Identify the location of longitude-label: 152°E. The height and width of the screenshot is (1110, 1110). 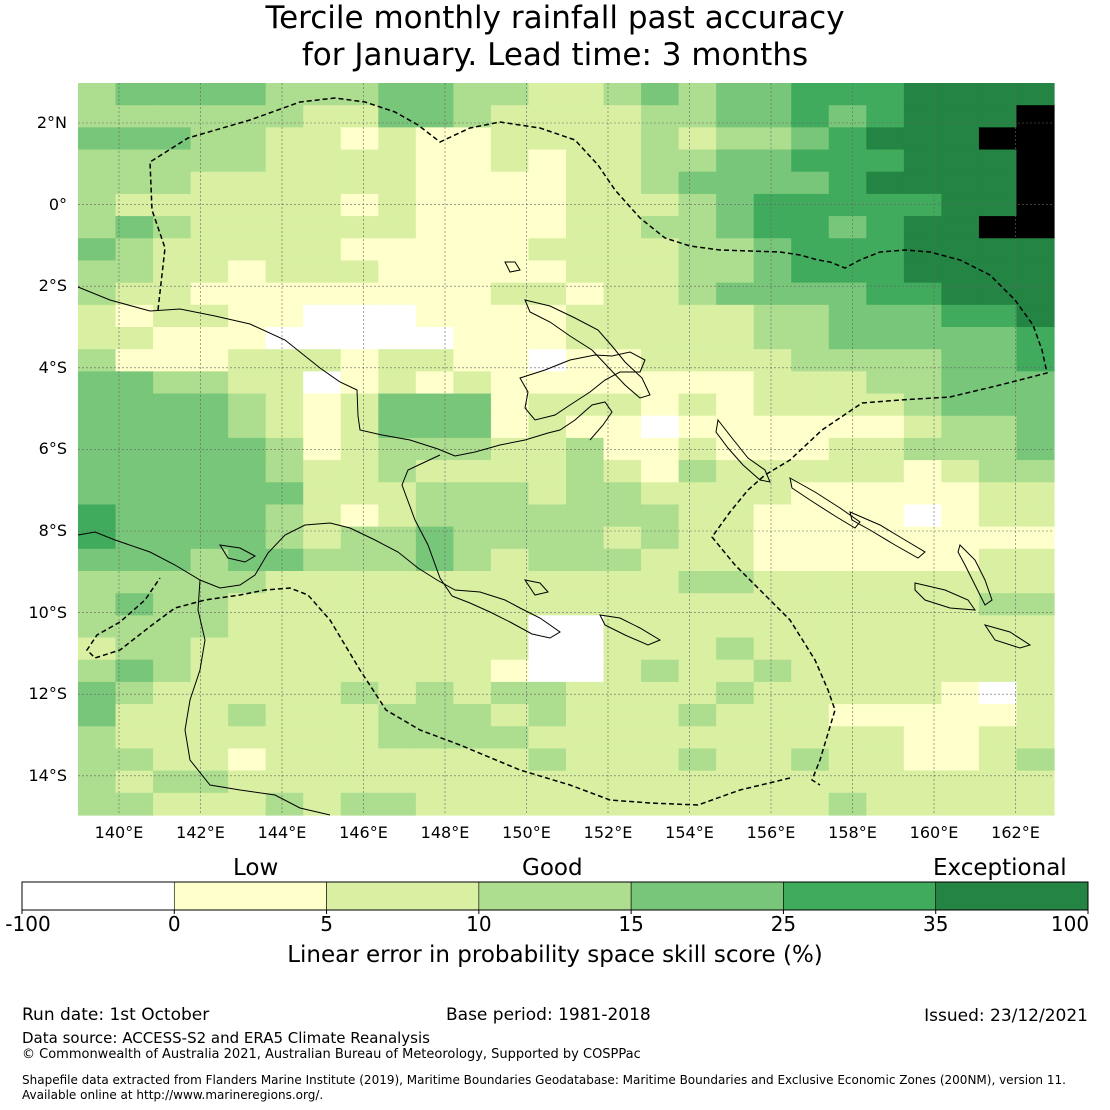
(608, 832).